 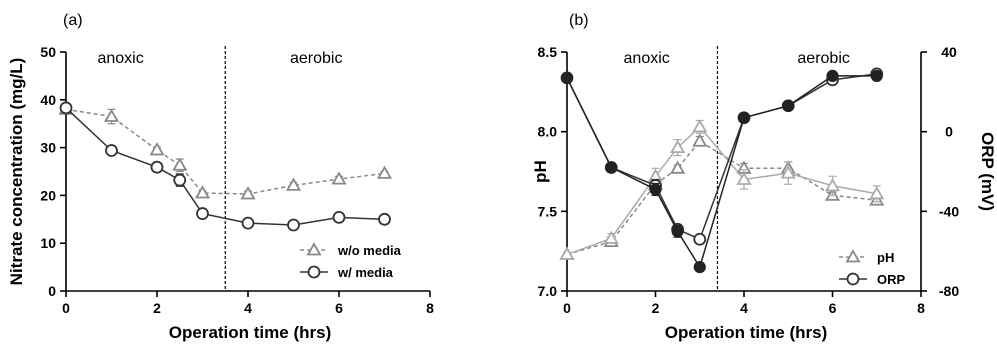 I want to click on legend-label: w/ media, so click(x=365, y=272).